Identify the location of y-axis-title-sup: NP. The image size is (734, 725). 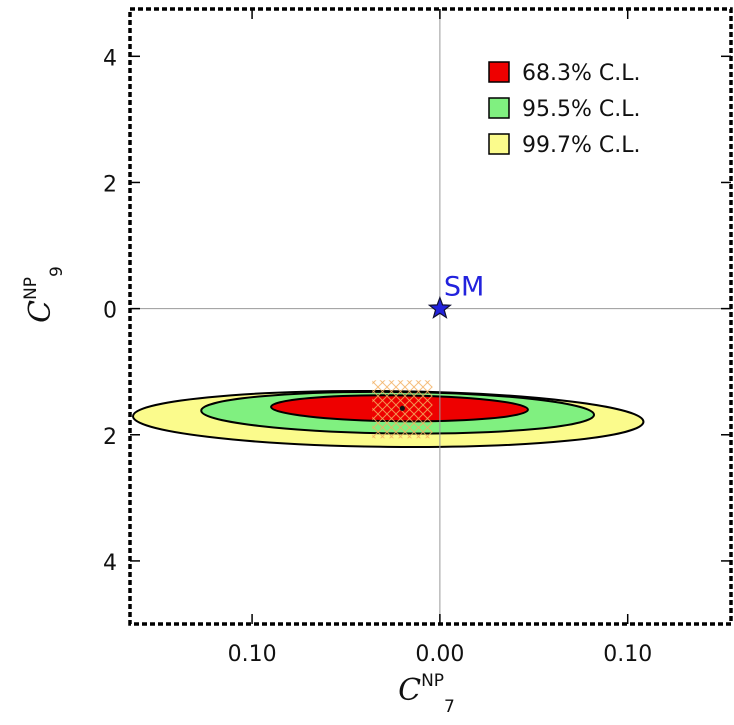
(31, 288).